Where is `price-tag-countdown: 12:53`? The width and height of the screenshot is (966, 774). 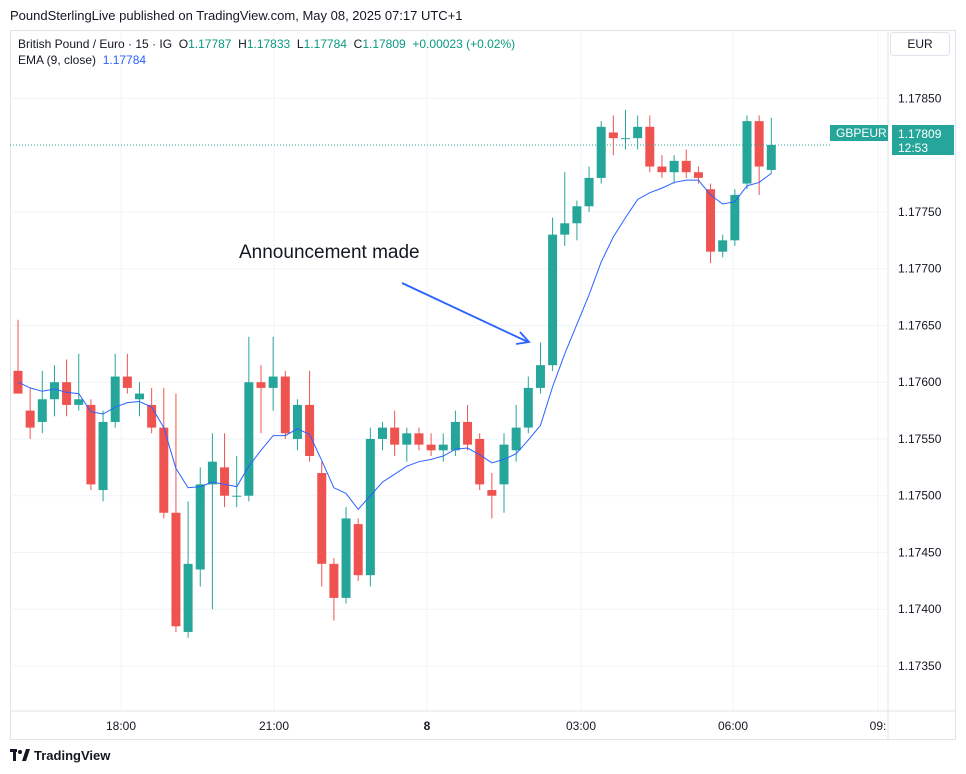
price-tag-countdown: 12:53 is located at coordinates (913, 148).